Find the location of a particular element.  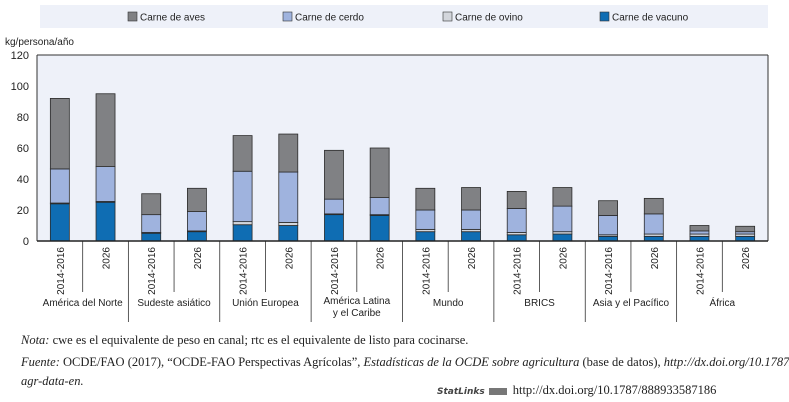

note-label: Nota: is located at coordinates (35, 340).